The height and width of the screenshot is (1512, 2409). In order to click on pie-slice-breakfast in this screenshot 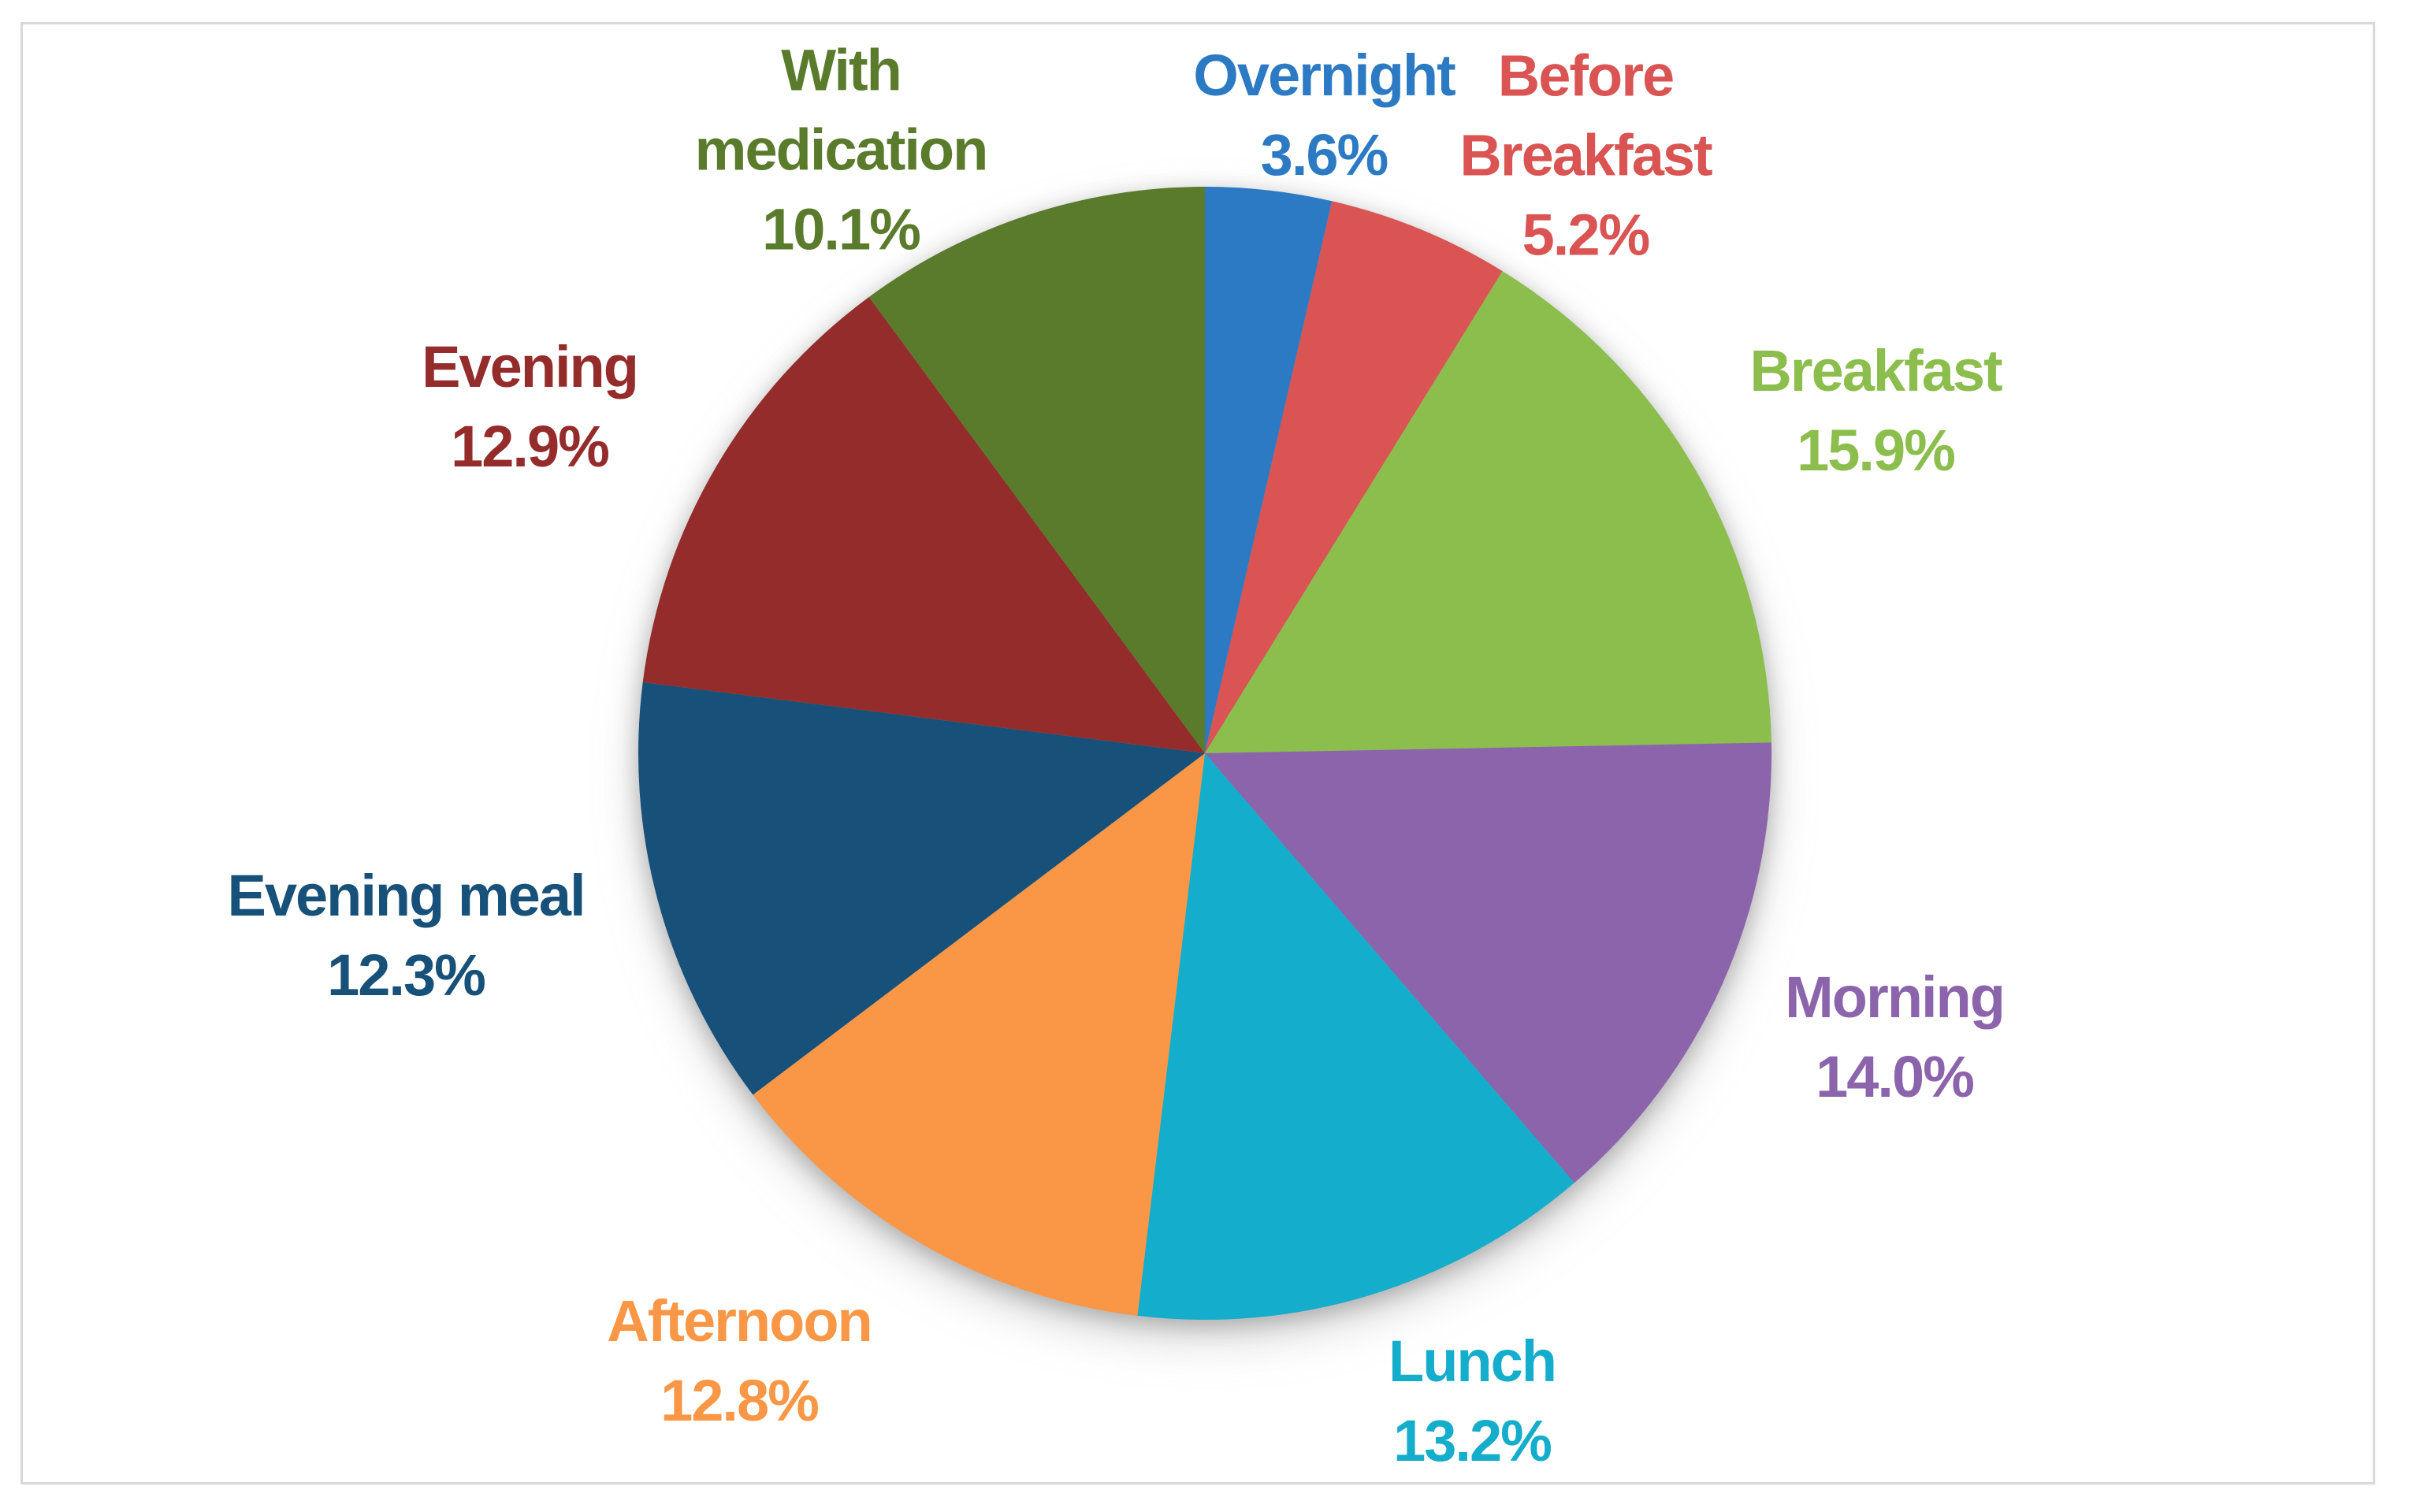, I will do `click(1488, 512)`.